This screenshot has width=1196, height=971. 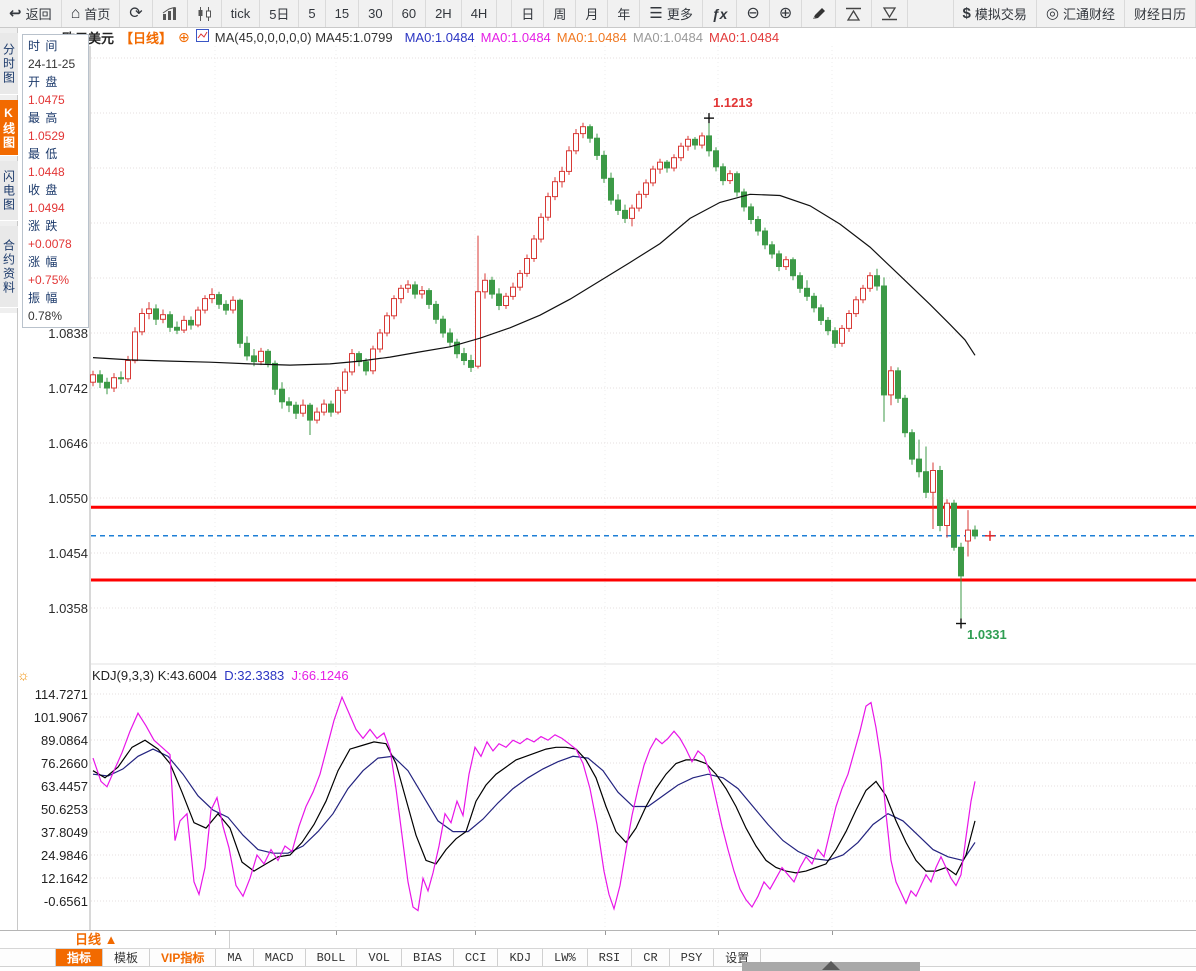 I want to click on info-label: 涨 跌, so click(x=43, y=226).